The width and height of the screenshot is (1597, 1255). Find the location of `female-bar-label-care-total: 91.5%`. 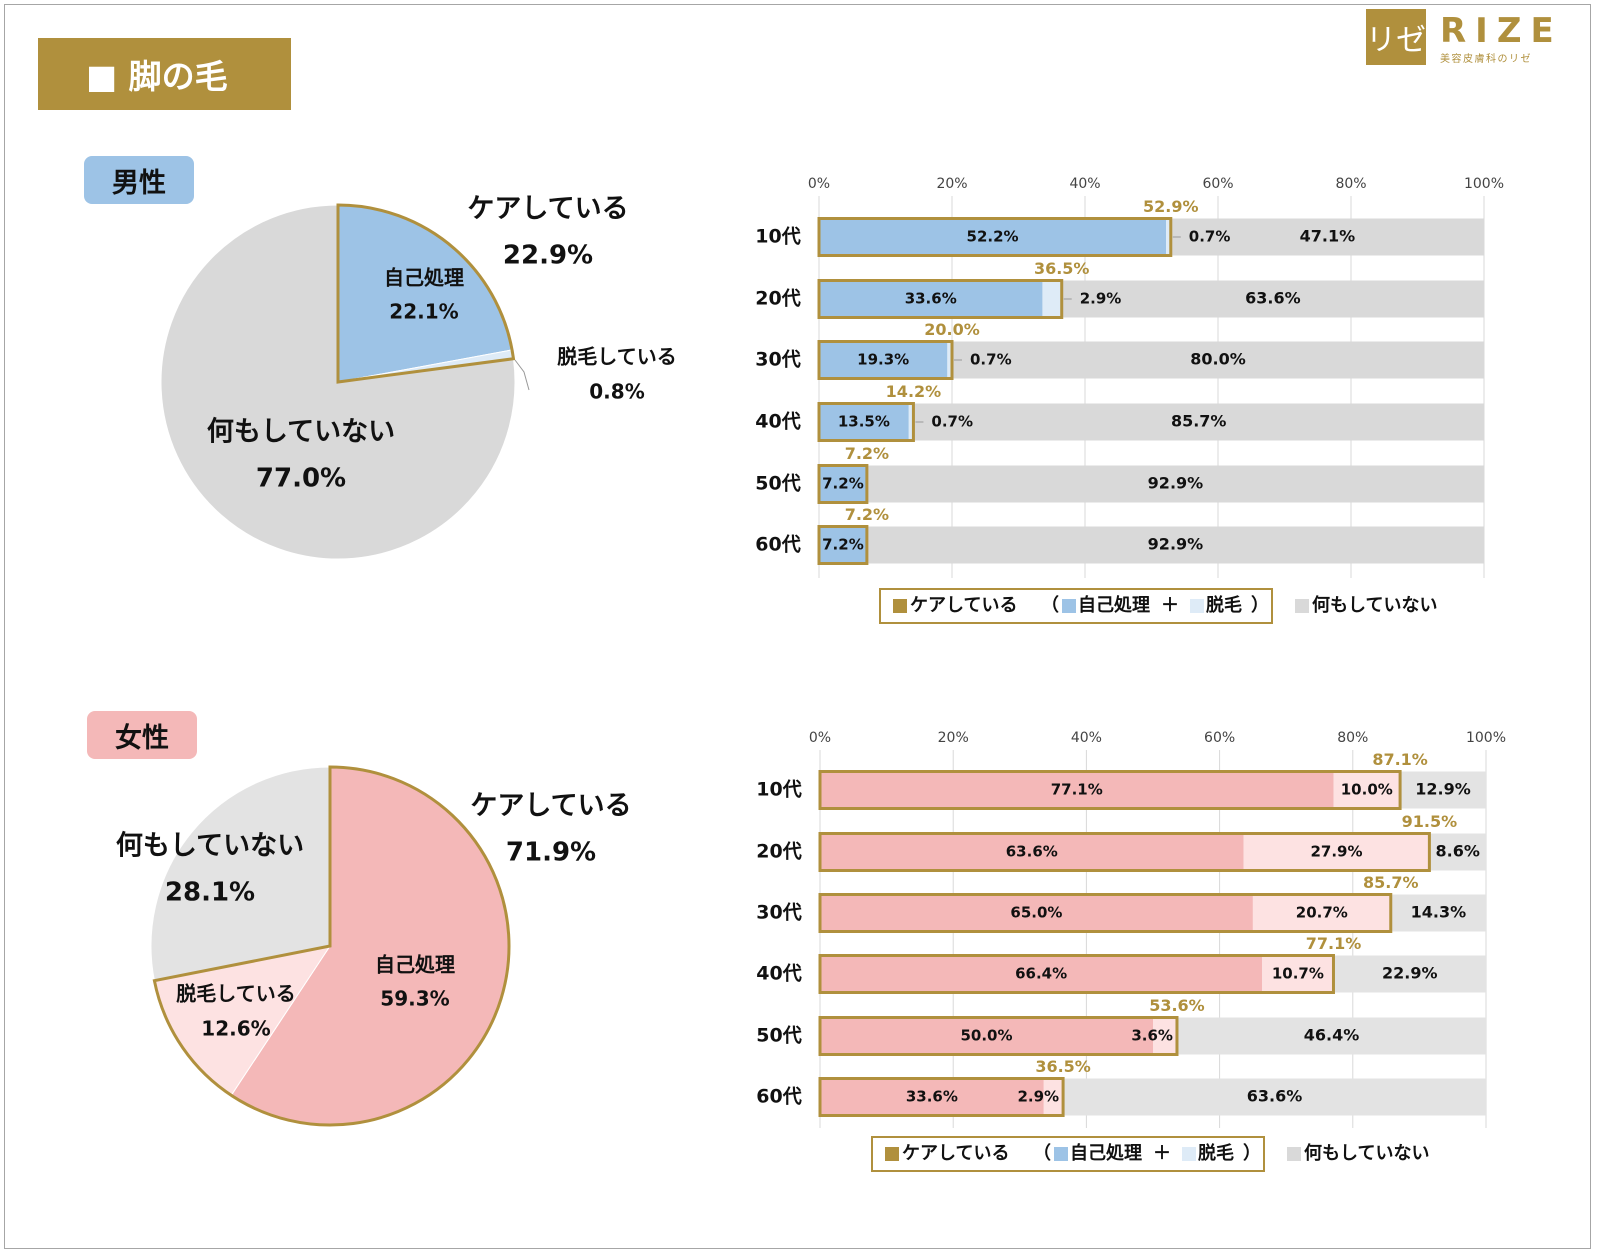

female-bar-label-care-total: 91.5% is located at coordinates (1430, 821).